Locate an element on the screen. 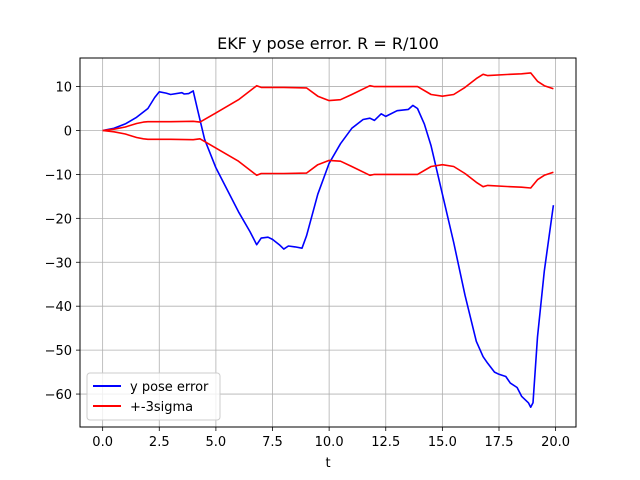  legend-label-y-pose-error: y pose error is located at coordinates (169, 387).